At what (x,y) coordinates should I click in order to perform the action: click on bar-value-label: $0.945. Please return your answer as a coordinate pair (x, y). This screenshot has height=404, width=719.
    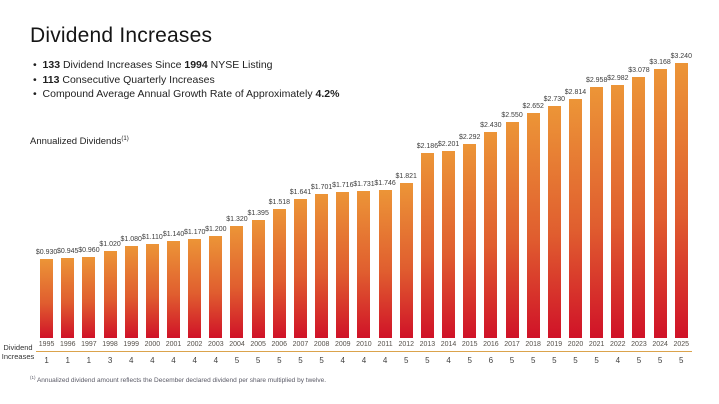
    Looking at the image, I should click on (68, 251).